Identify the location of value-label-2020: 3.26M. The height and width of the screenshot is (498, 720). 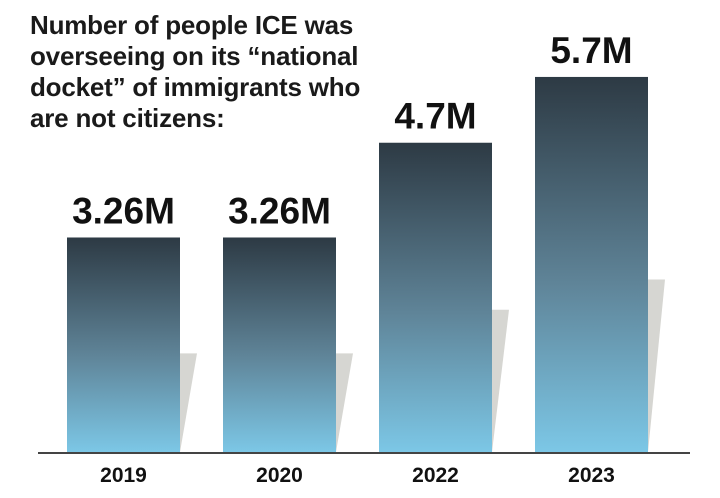
(279, 210).